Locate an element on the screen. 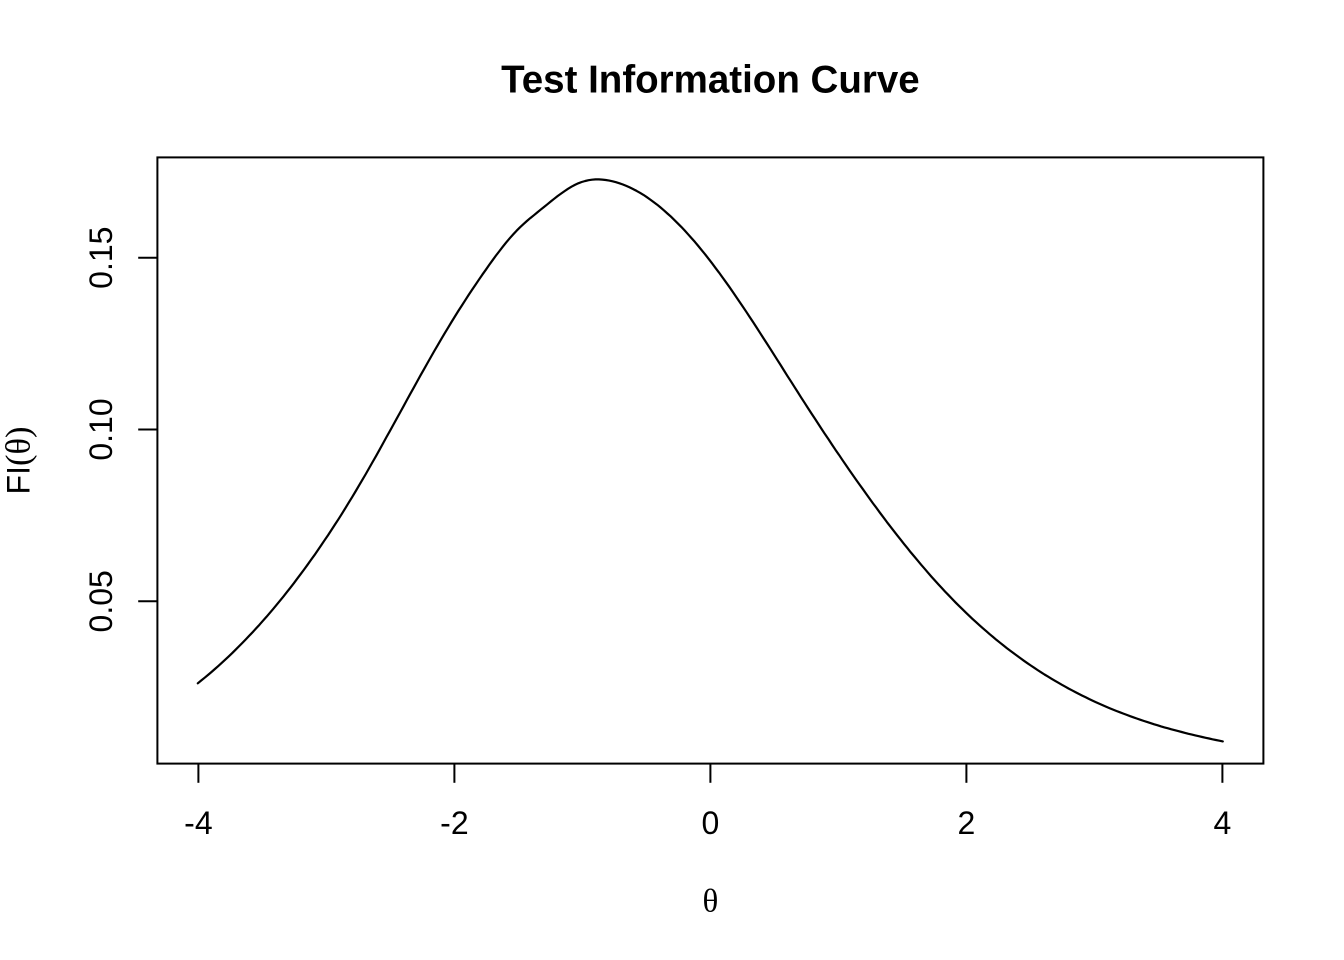 The height and width of the screenshot is (960, 1344). svg-text: -2 is located at coordinates (454, 823).